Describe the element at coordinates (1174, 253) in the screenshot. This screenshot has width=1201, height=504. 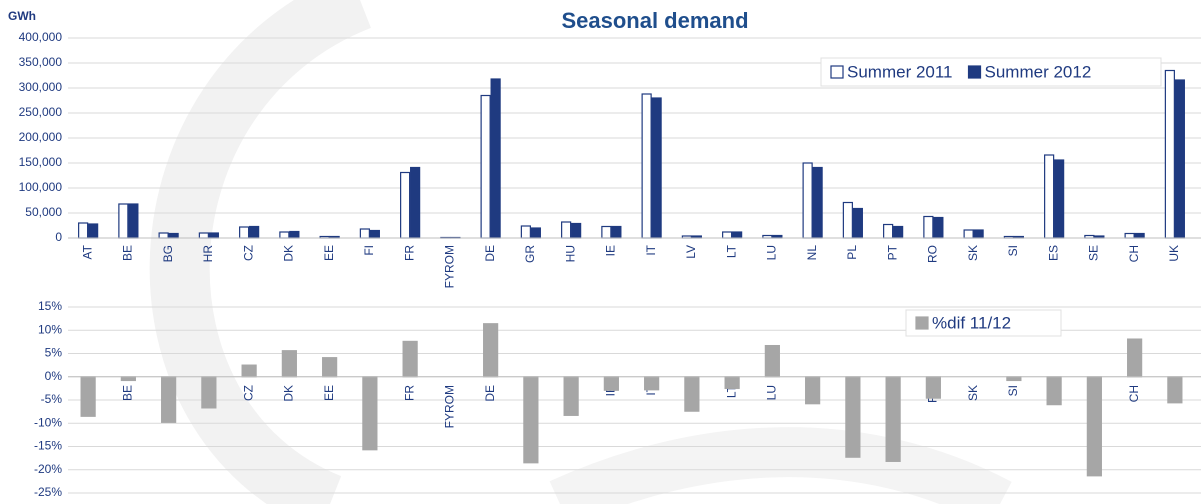
I see `x-tick-label: UK` at that location.